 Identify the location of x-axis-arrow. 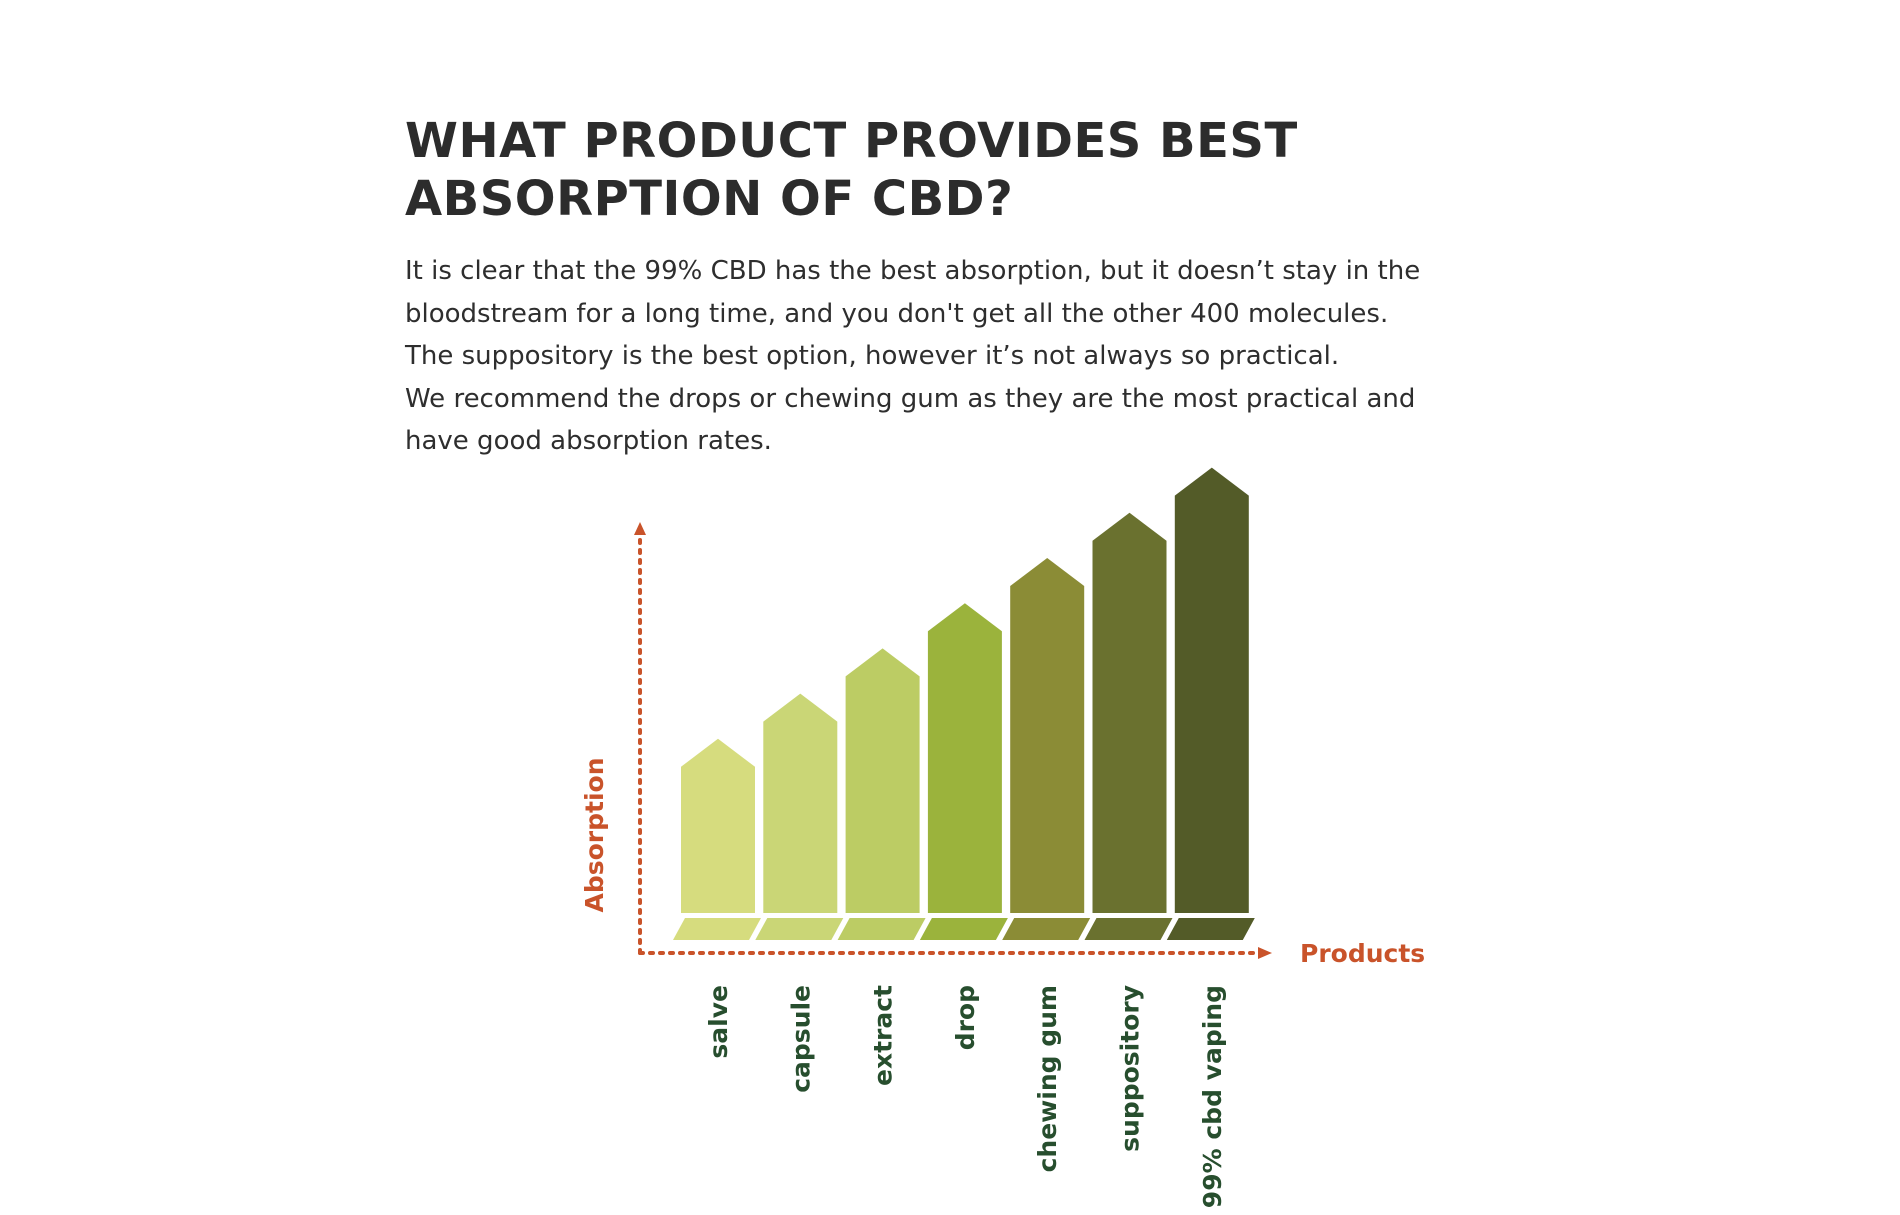
(1265, 953).